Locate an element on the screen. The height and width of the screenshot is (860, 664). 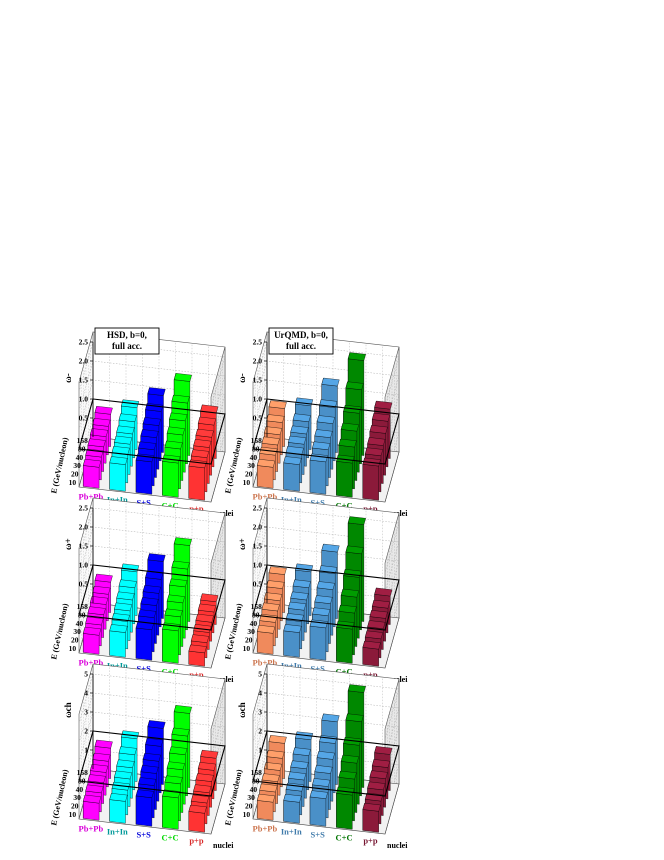
y-tick-label: 3 is located at coordinates (86, 712).